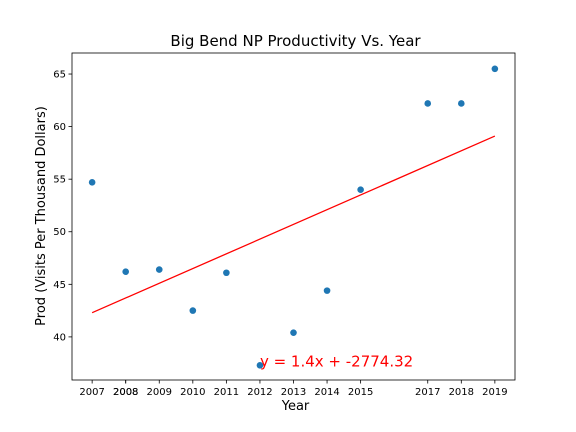 The height and width of the screenshot is (432, 576). I want to click on y-axis-label: Prod (Visits Per Thousand Dollars), so click(41, 216).